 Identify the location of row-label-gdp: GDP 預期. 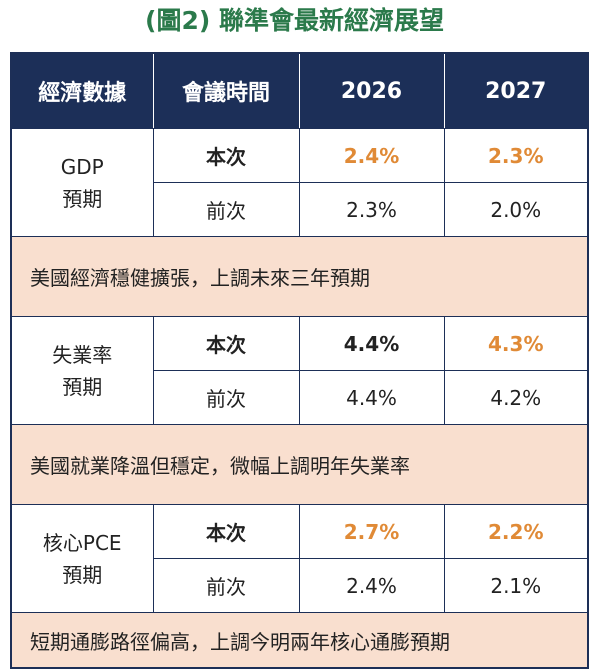
(82, 182).